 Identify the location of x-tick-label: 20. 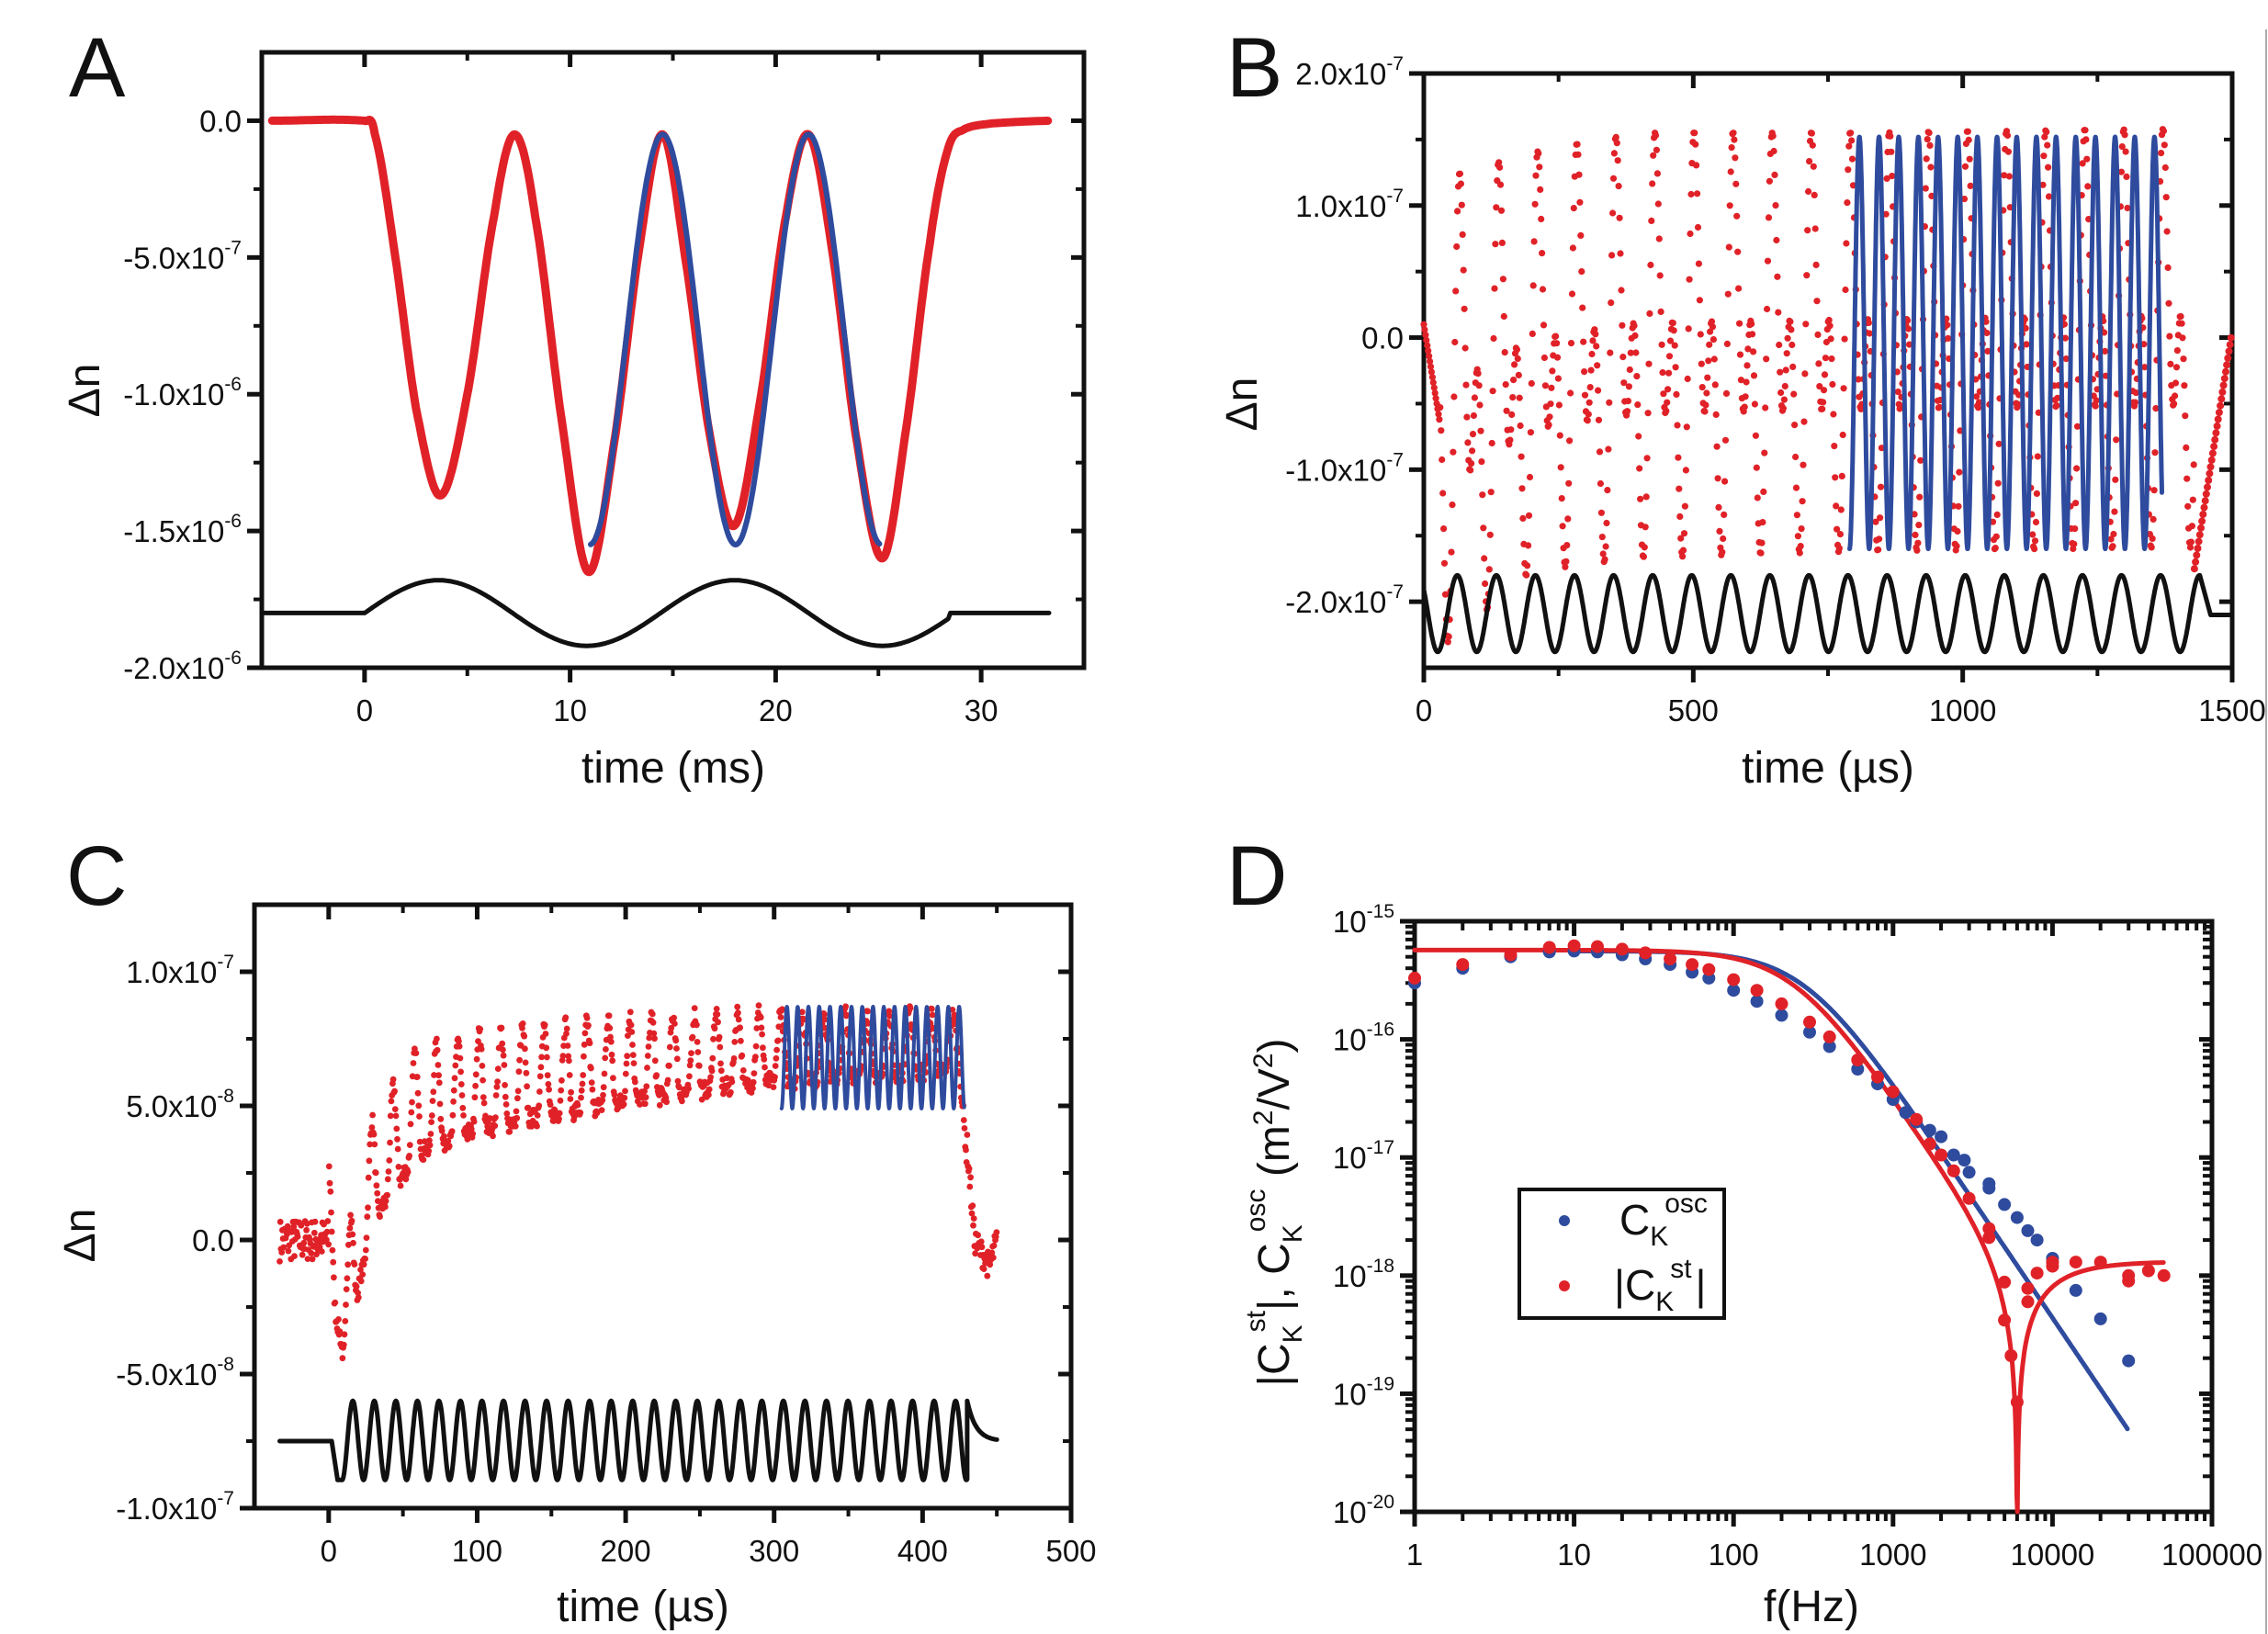
(776, 710).